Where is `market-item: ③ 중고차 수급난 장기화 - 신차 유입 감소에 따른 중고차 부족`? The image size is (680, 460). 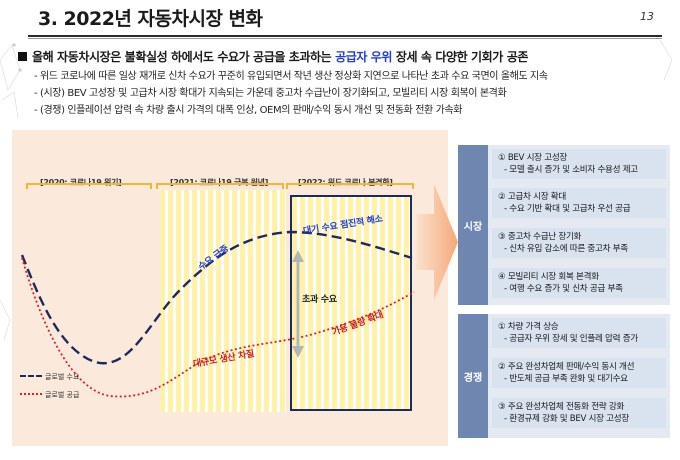 market-item: ③ 중고차 수급난 장기화 - 신차 유입 감소에 따른 중고차 부족 is located at coordinates (579, 243).